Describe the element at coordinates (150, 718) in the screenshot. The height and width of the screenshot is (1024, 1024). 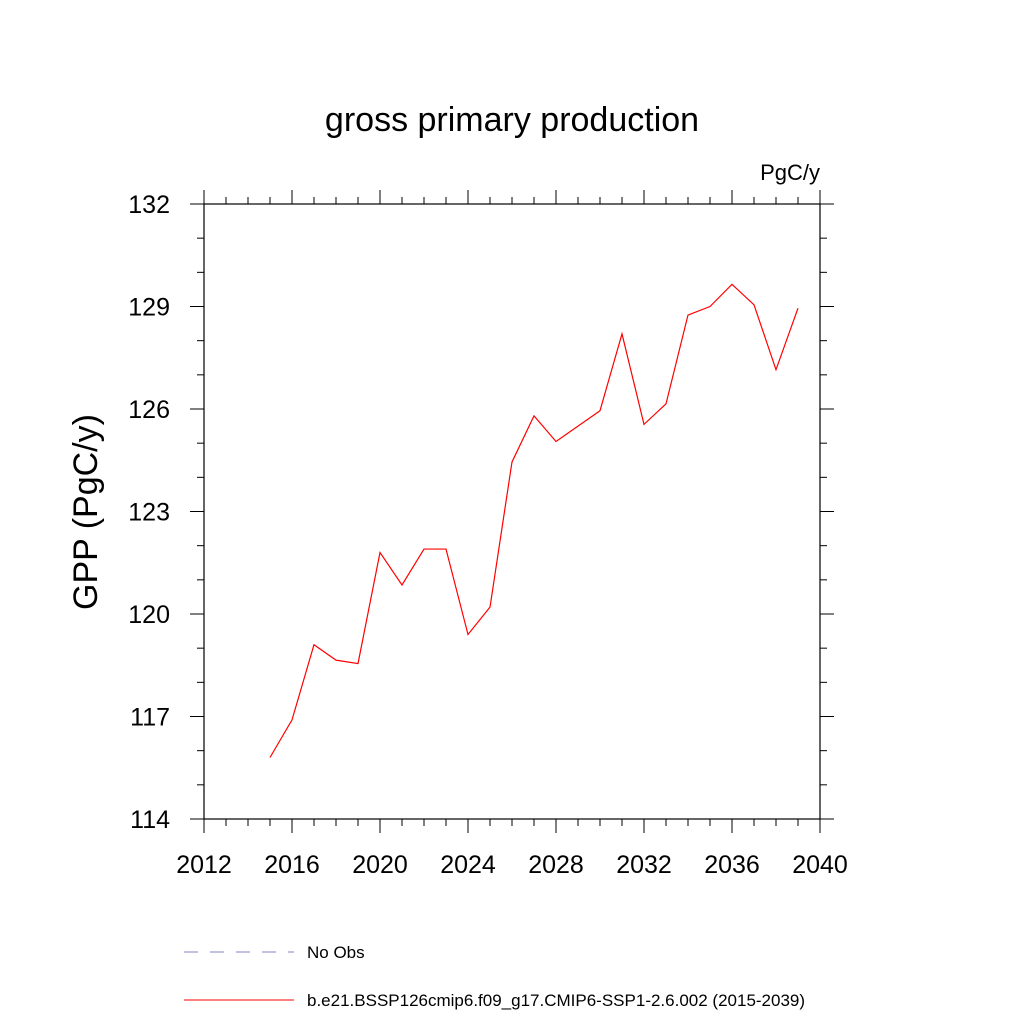
I see `y-tick-label: 117` at that location.